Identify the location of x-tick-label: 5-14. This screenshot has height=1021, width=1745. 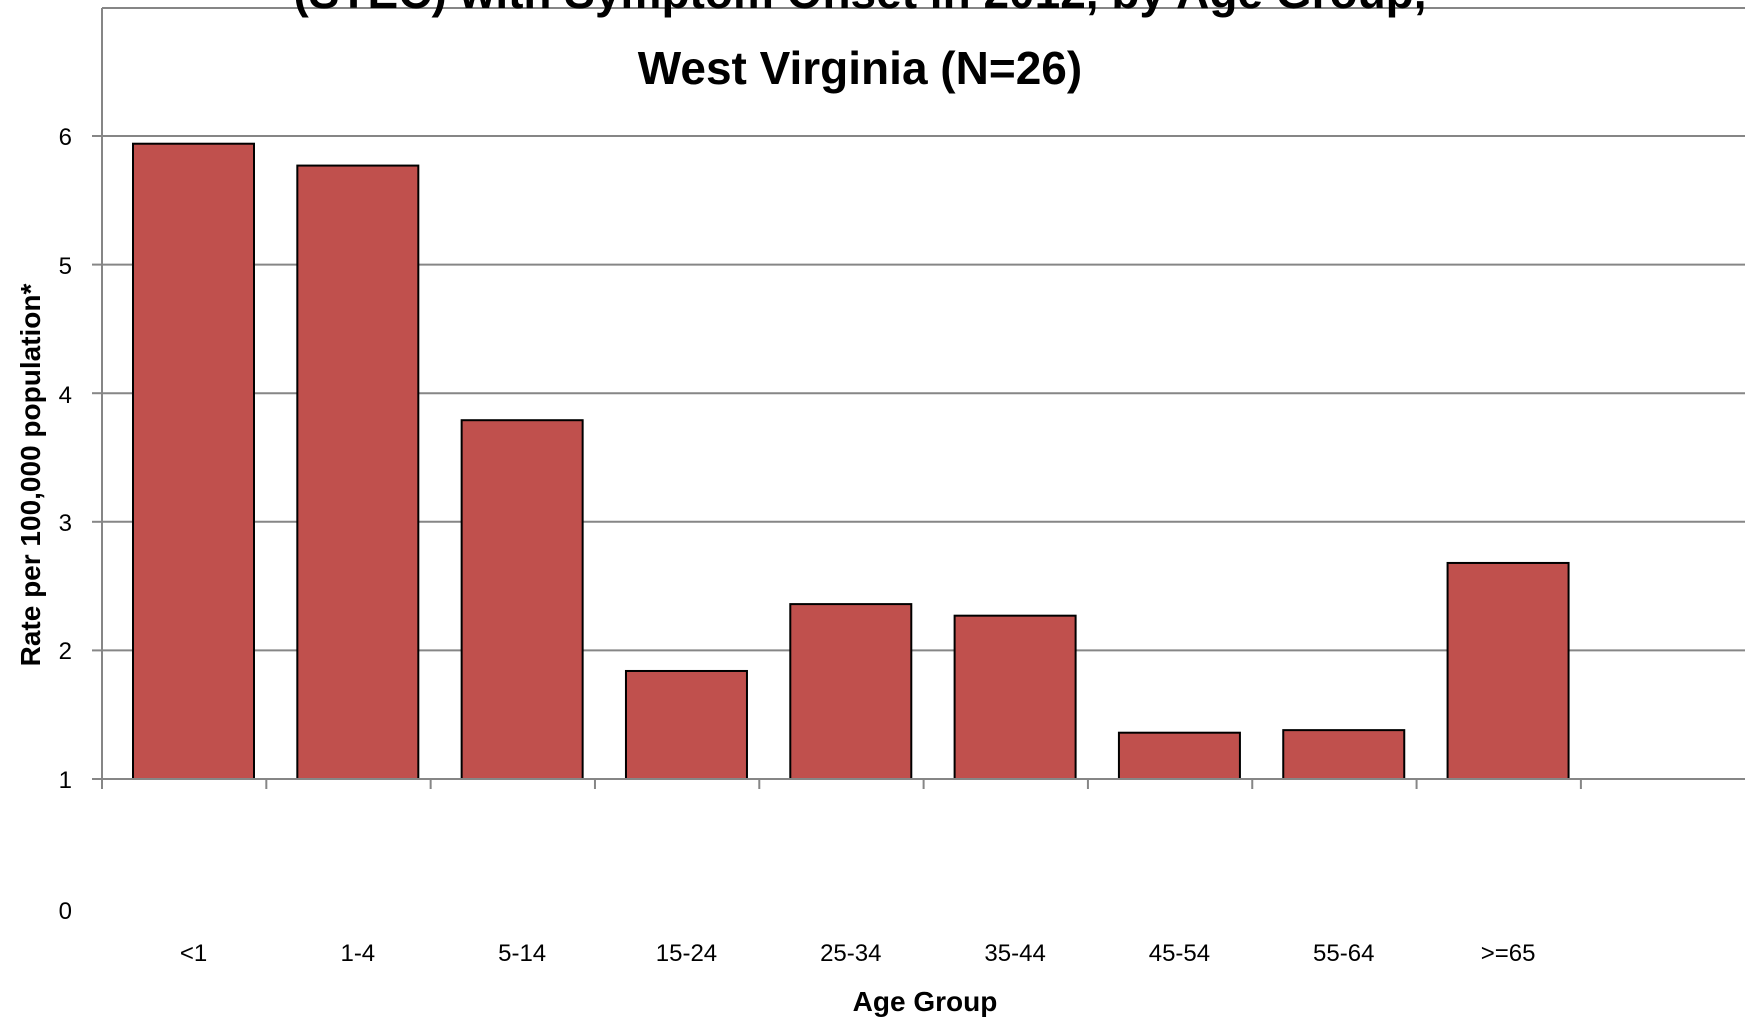
(522, 953).